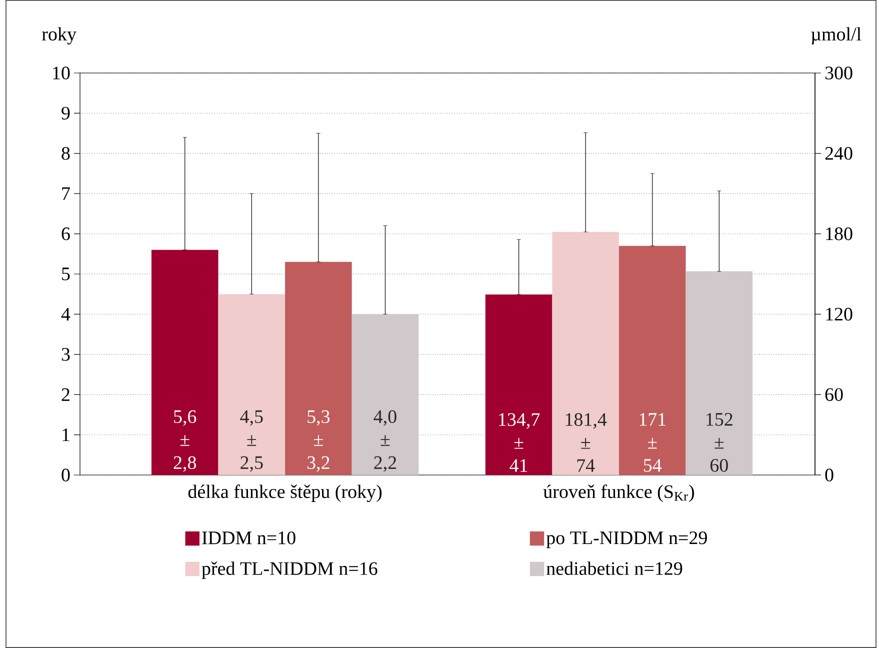  Describe the element at coordinates (838, 73) in the screenshot. I see `y2-tick-label: 300` at that location.